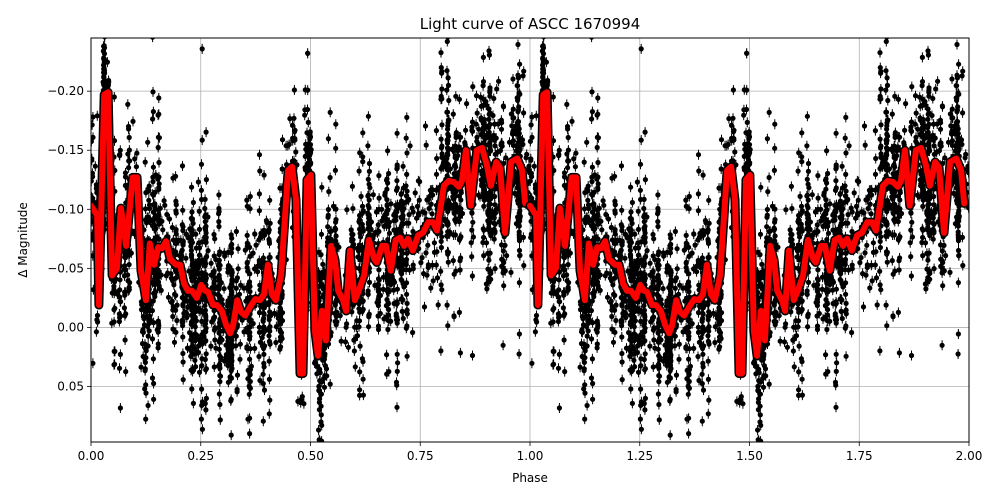 Image resolution: width=1000 pixels, height=500 pixels. I want to click on x-tick-label: 0.75, so click(420, 456).